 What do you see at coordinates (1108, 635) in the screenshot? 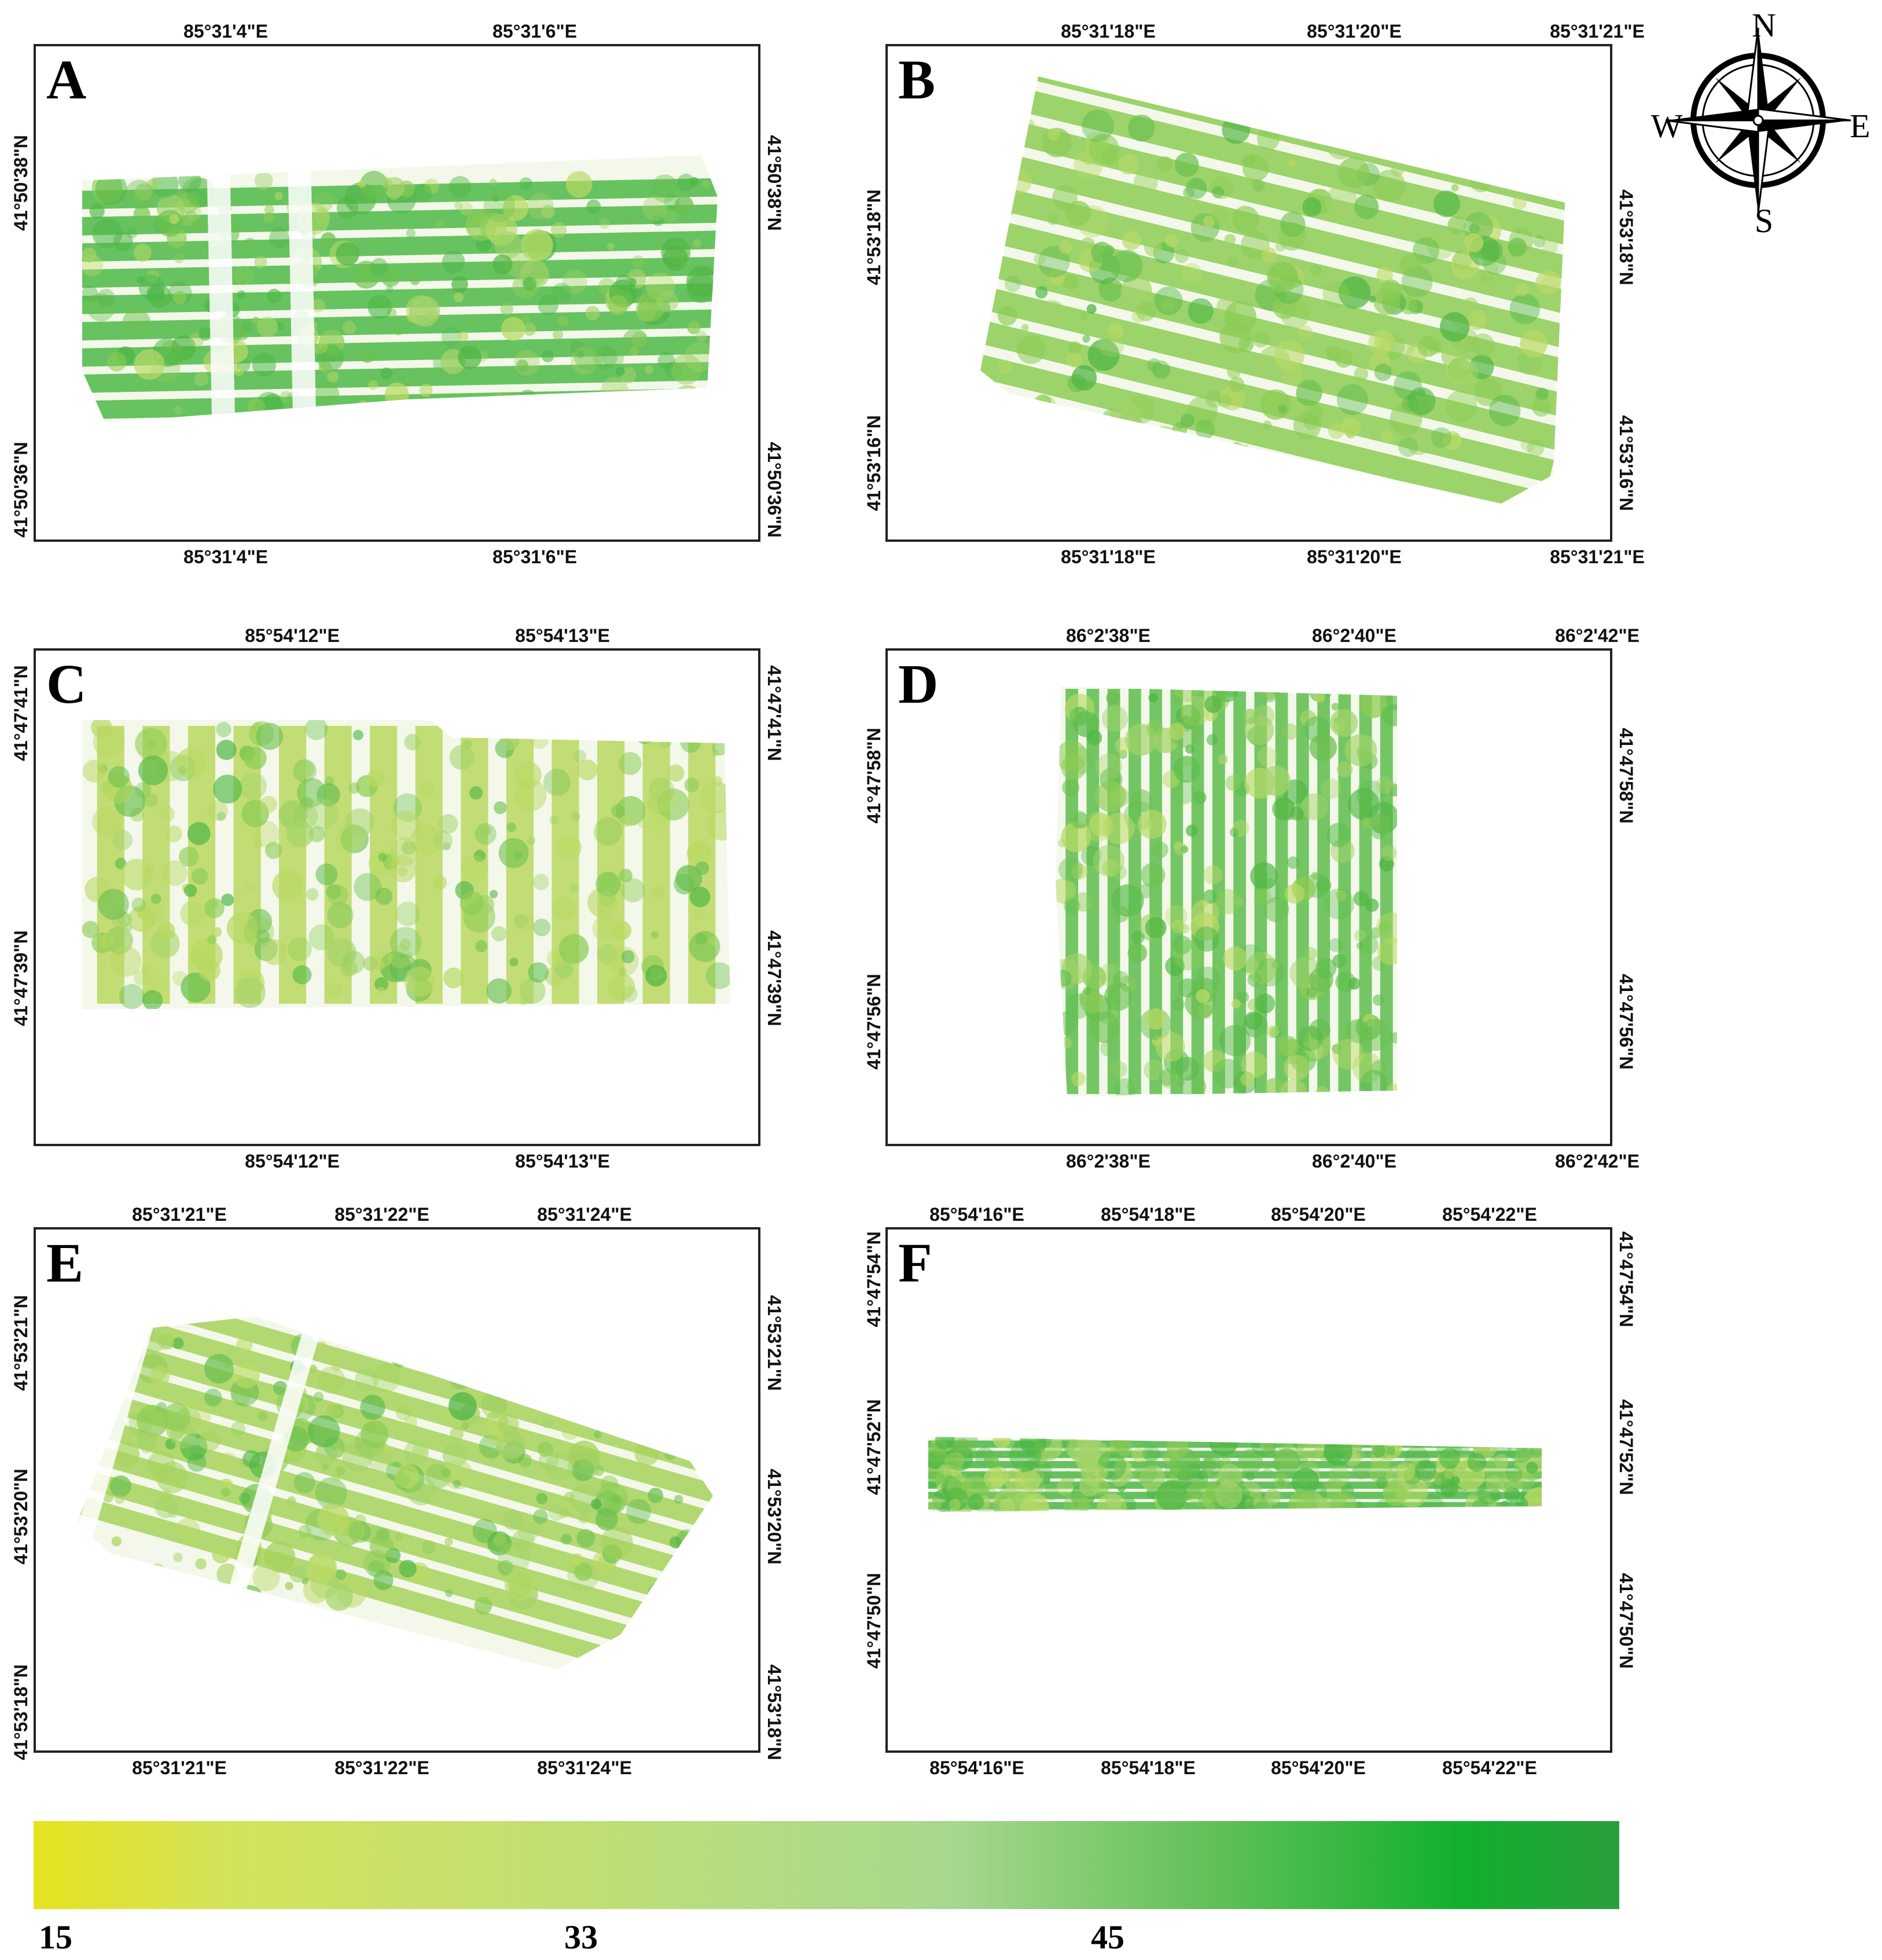
I see `lon-label-top: 86°2'38"E` at bounding box center [1108, 635].